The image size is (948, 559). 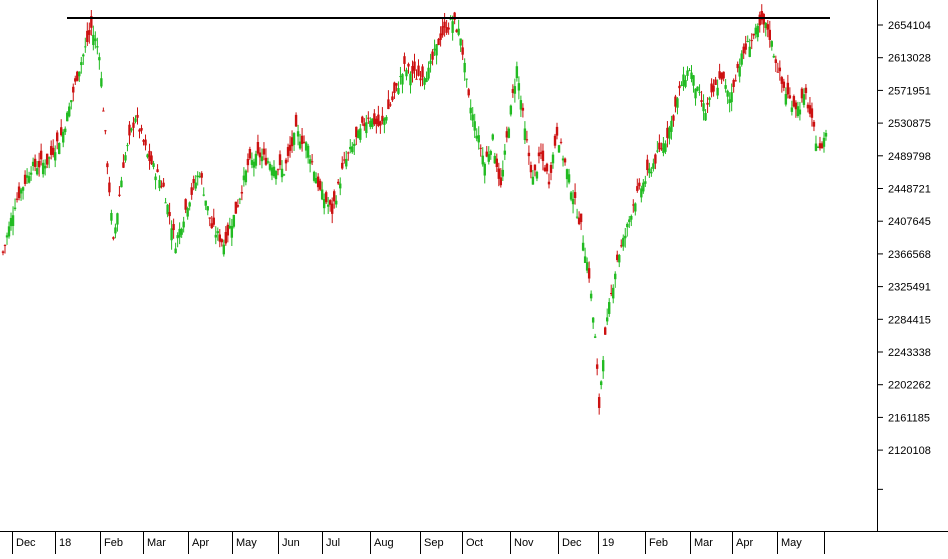 I want to click on y-tick-label: 2366568, so click(x=909, y=255).